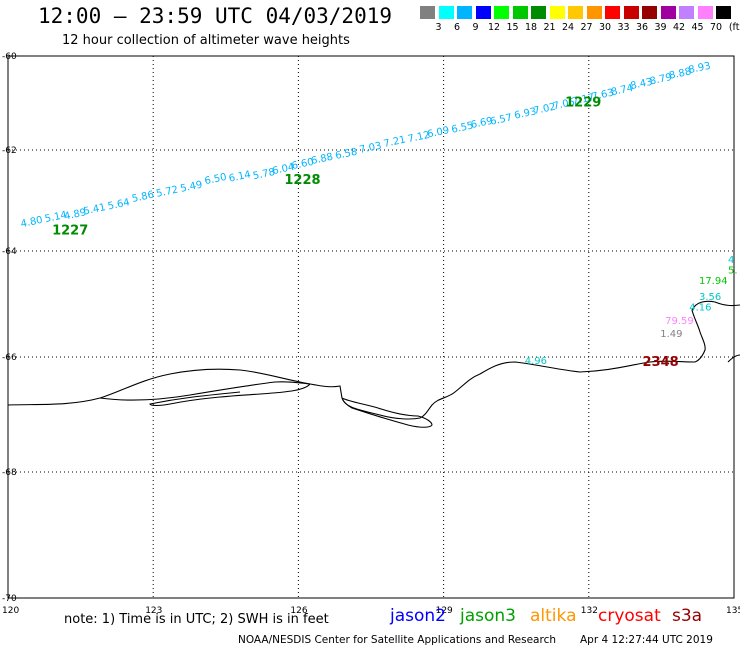 The image size is (740, 650). Describe the element at coordinates (623, 27) in the screenshot. I see `colorbar-label: 33` at that location.